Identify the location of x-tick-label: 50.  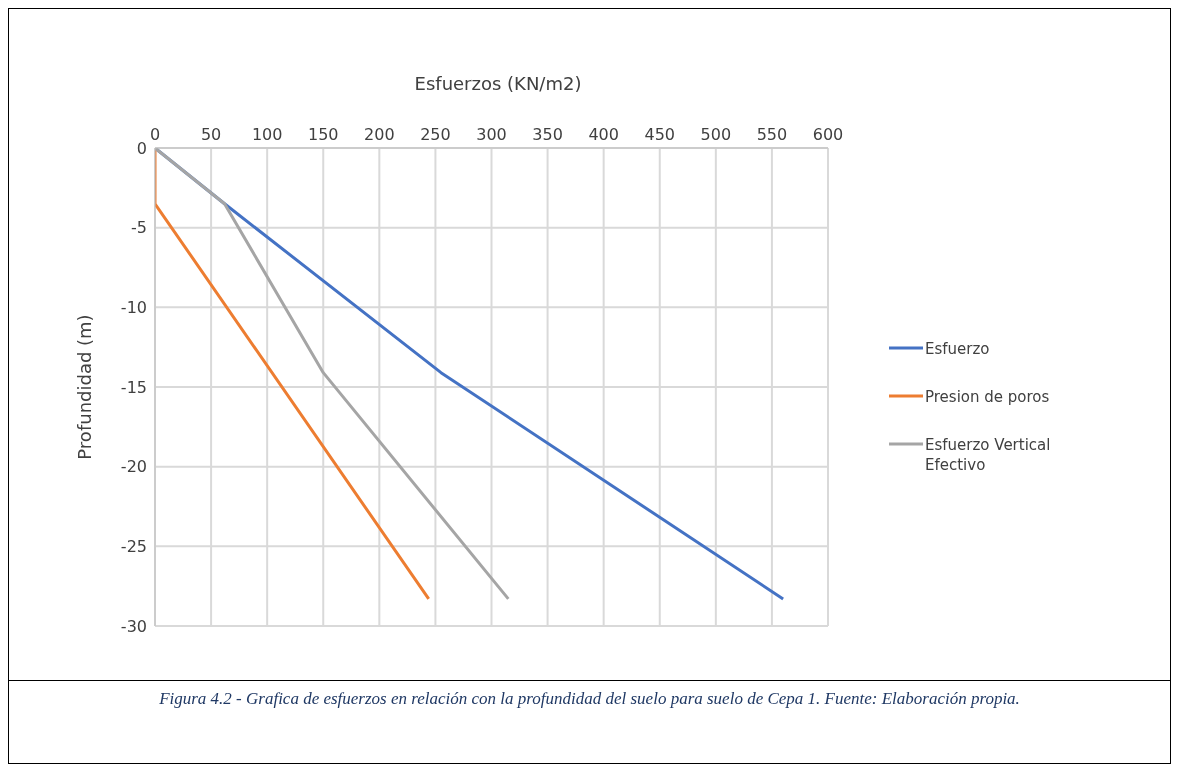
(211, 134).